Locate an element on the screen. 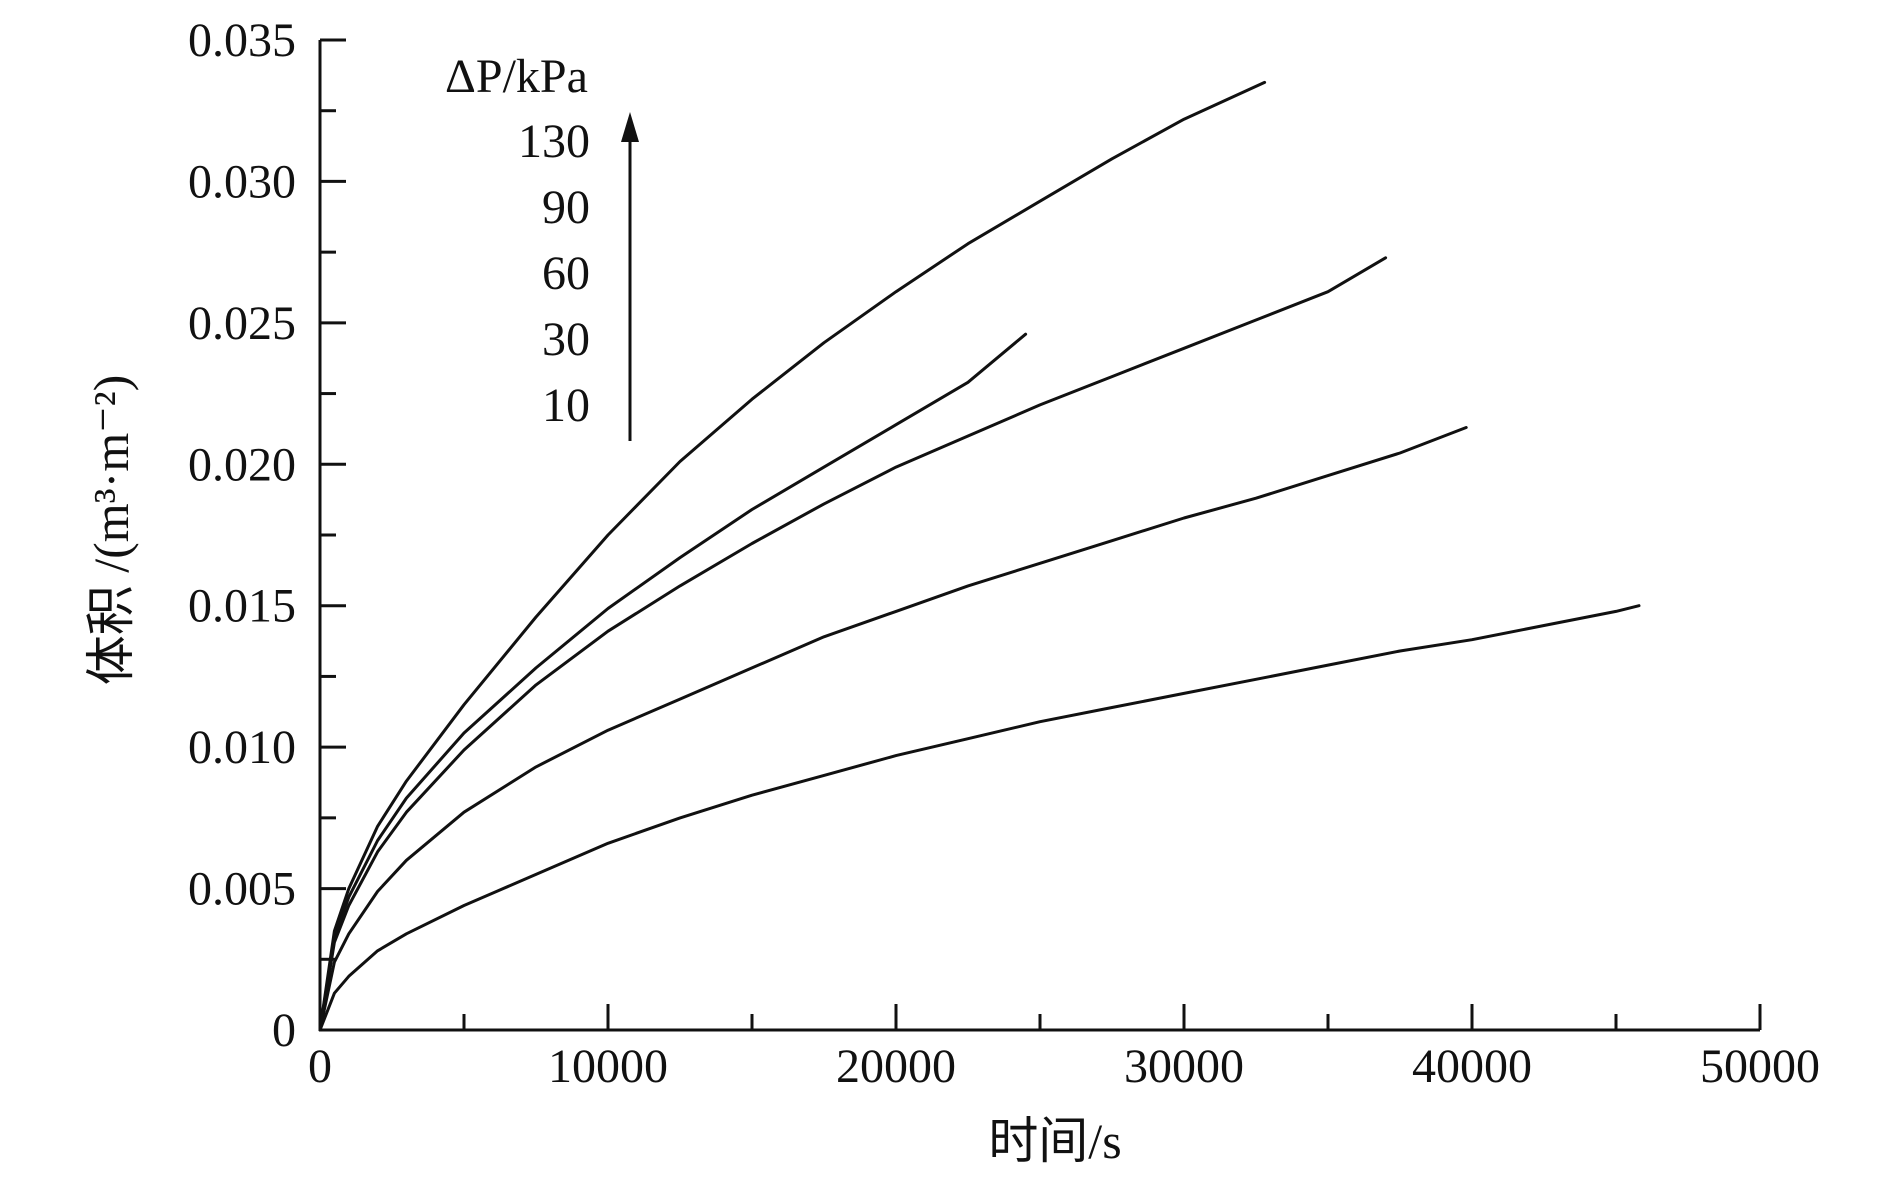 The height and width of the screenshot is (1185, 1887). legend: ΔP/kPa 130 90 60 30 10 is located at coordinates (542, 245).